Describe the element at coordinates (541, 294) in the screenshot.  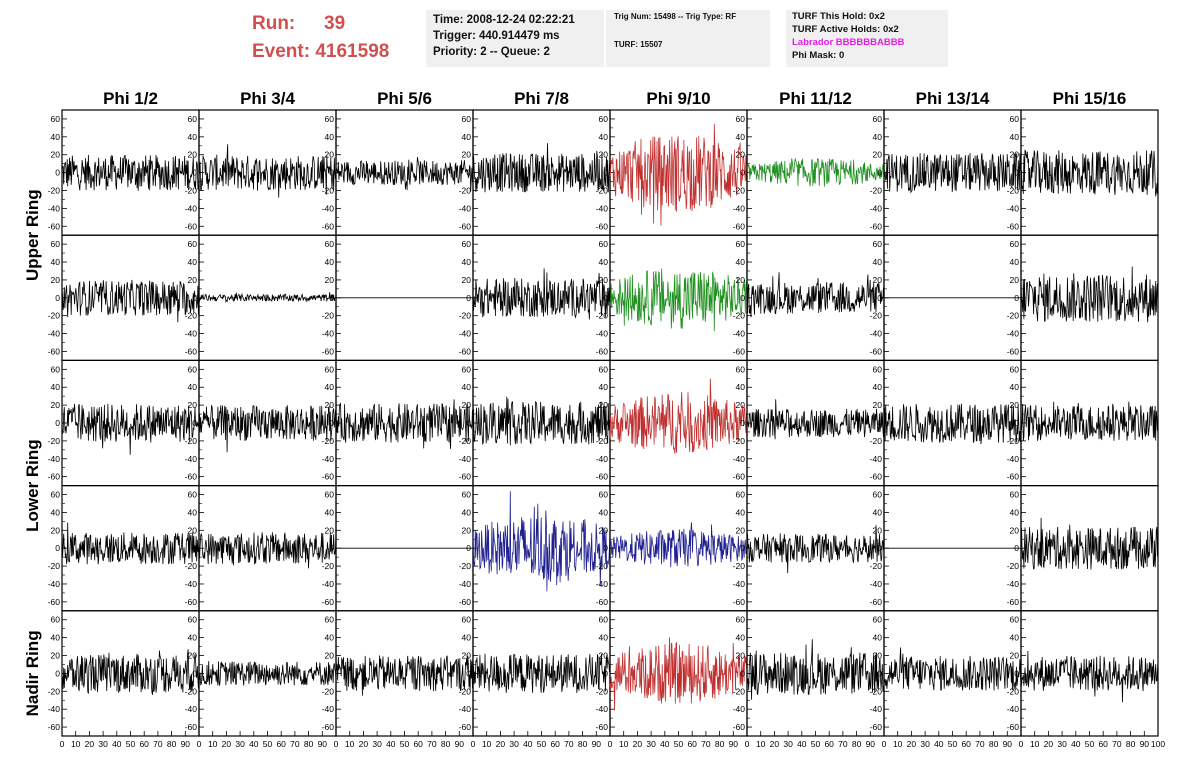
I see `waveform-r2-c4` at that location.